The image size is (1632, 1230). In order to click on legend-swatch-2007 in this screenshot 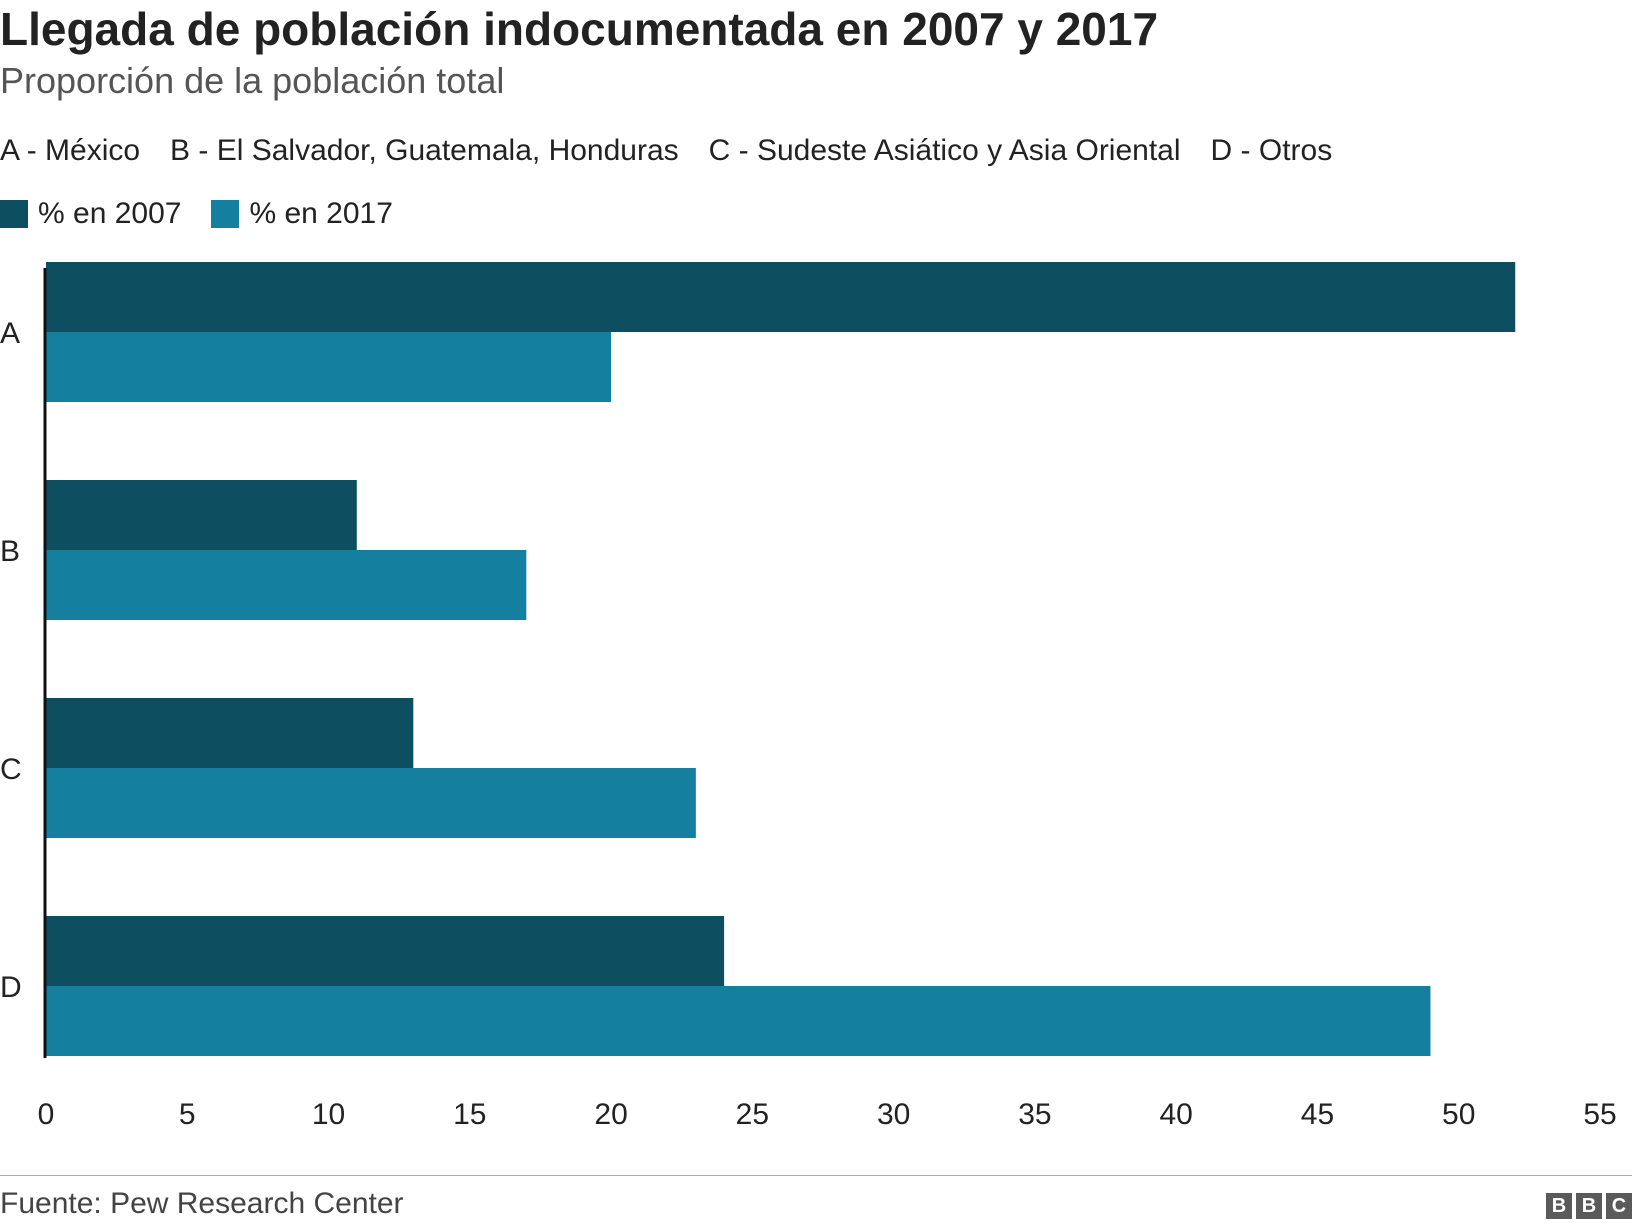, I will do `click(14, 214)`.